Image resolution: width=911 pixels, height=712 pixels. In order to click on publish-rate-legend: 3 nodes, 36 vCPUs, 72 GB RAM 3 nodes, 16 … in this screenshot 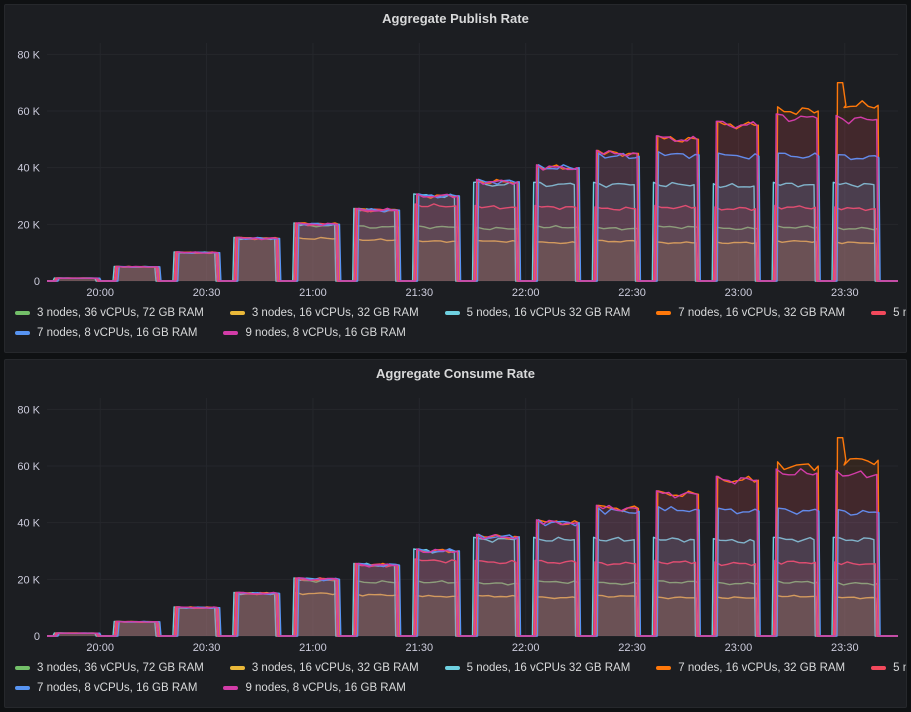, I will do `click(458, 322)`.